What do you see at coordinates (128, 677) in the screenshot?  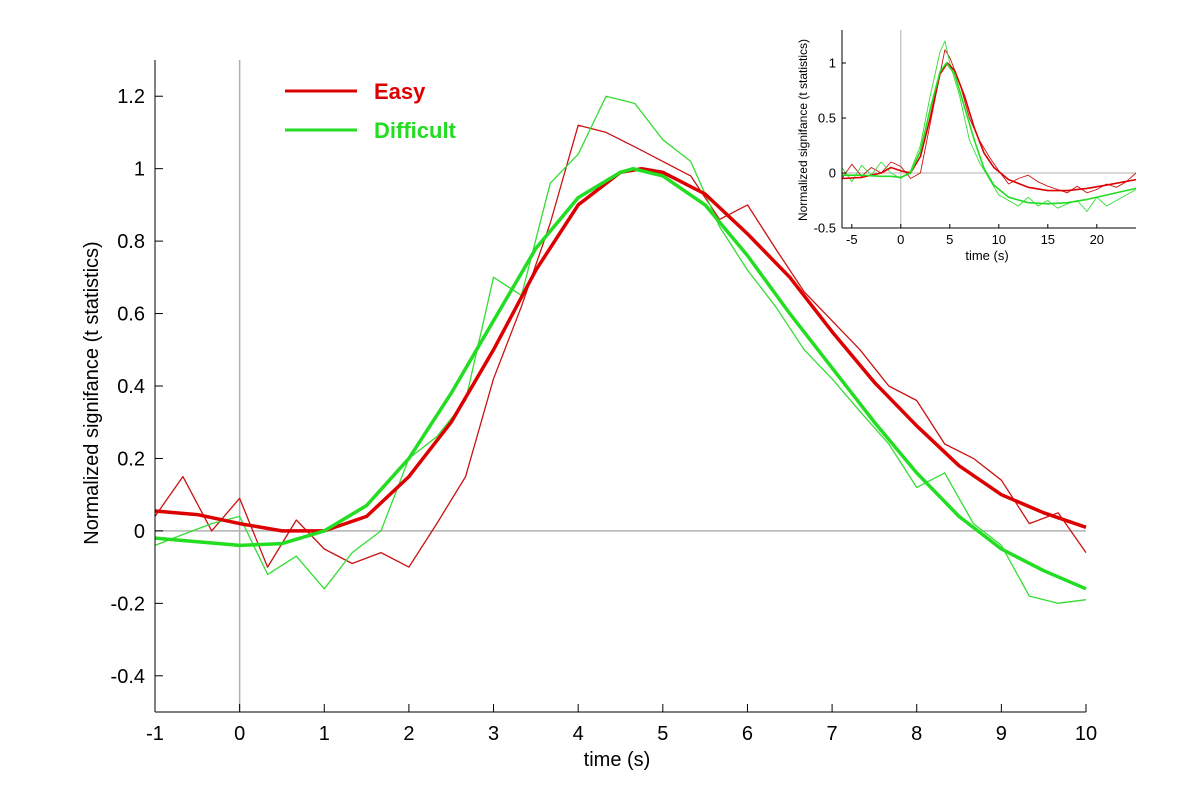 I see `main-y-tick-label: -0.4` at bounding box center [128, 677].